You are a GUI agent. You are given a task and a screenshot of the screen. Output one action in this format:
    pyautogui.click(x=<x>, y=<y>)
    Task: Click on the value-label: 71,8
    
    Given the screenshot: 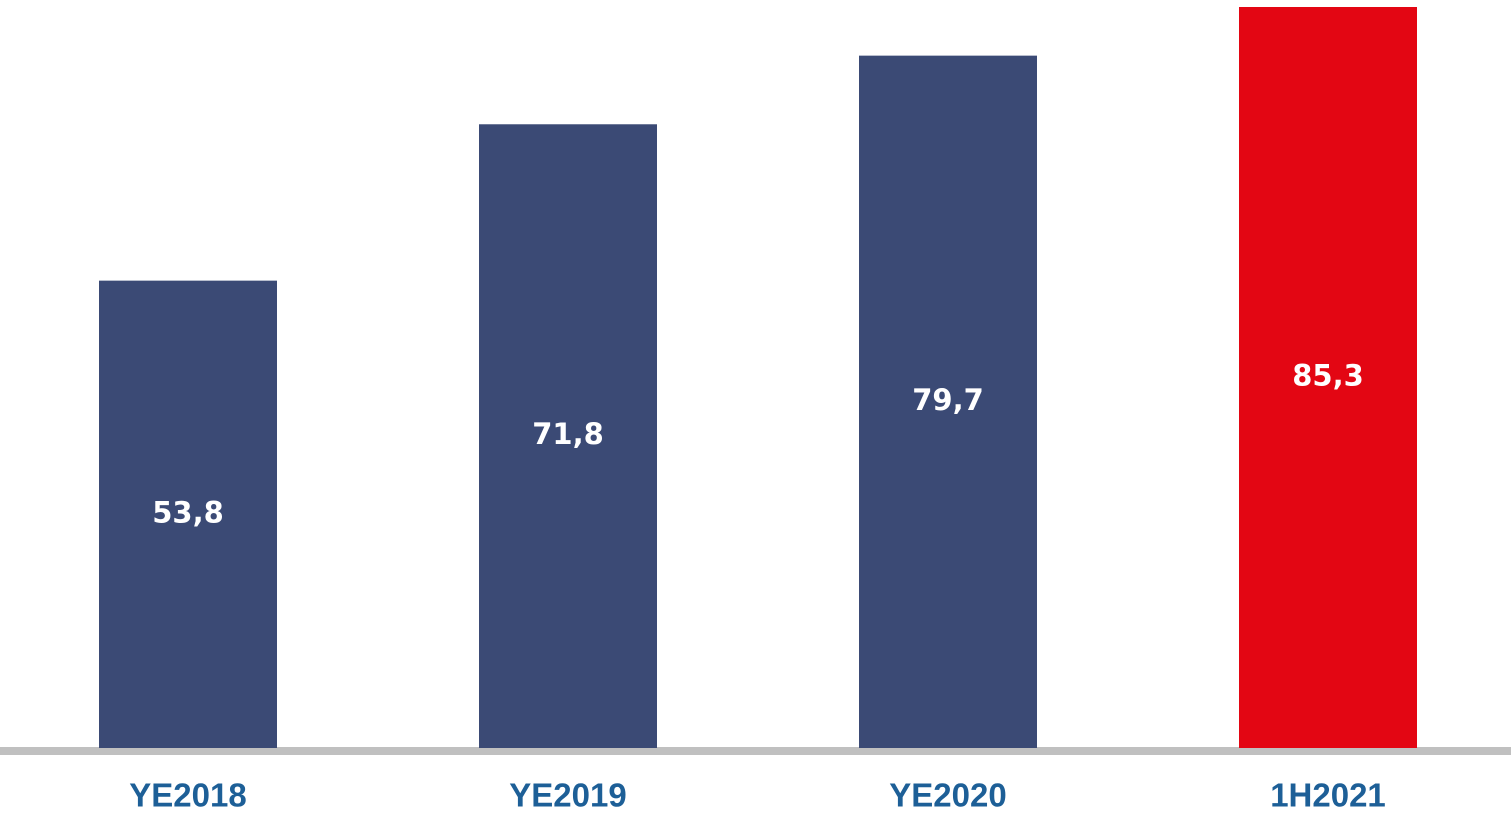 What is the action you would take?
    pyautogui.click(x=568, y=434)
    